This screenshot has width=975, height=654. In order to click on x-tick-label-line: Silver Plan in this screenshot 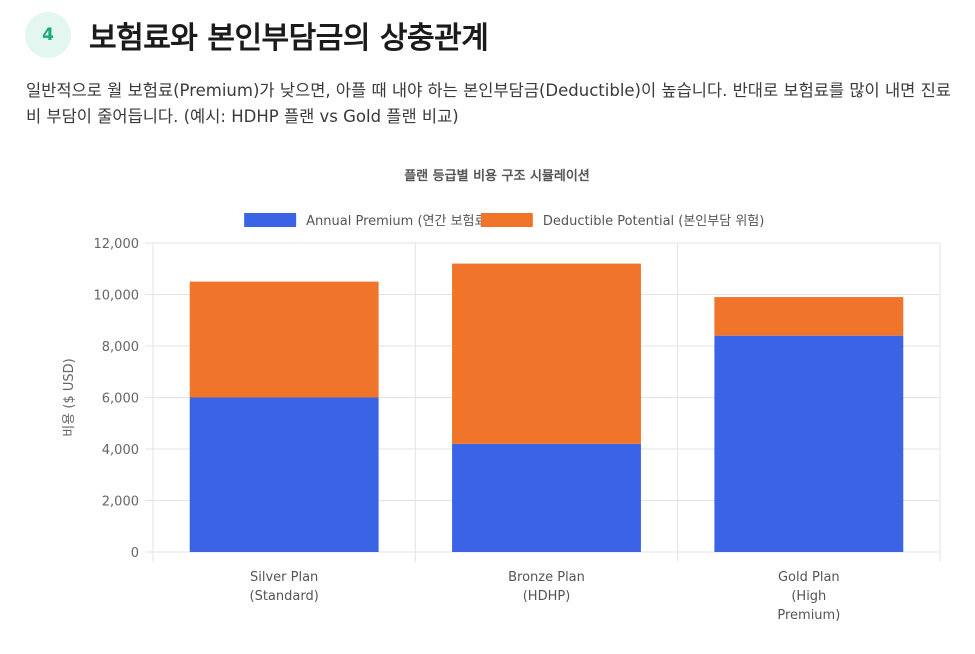, I will do `click(284, 577)`.